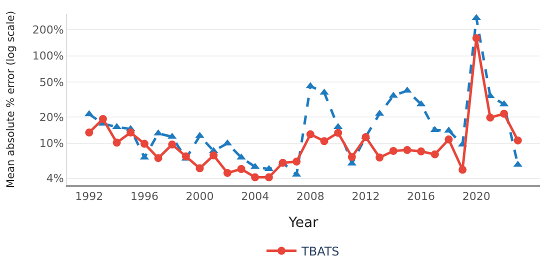 Image resolution: width=550 pixels, height=275 pixels. What do you see at coordinates (55, 179) in the screenshot?
I see `y-tick-label: 4%` at bounding box center [55, 179].